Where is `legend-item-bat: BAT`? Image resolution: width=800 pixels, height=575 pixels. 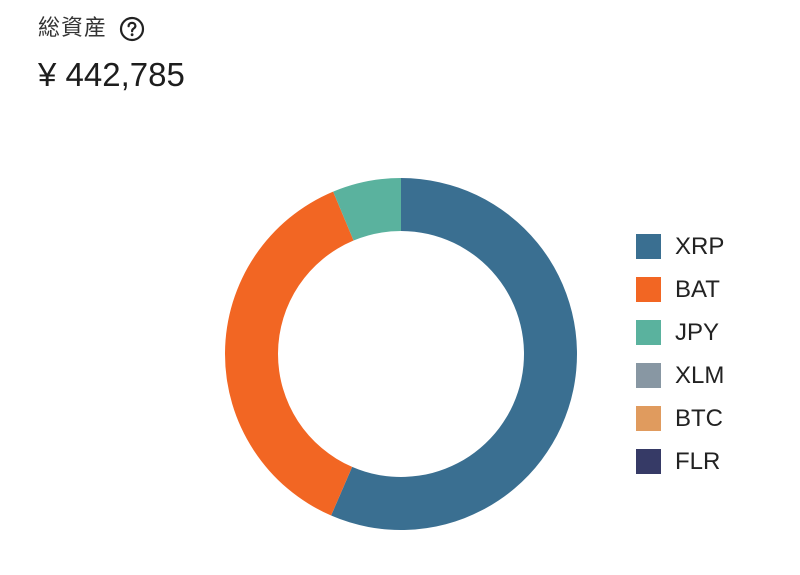 legend-item-bat: BAT is located at coordinates (680, 289).